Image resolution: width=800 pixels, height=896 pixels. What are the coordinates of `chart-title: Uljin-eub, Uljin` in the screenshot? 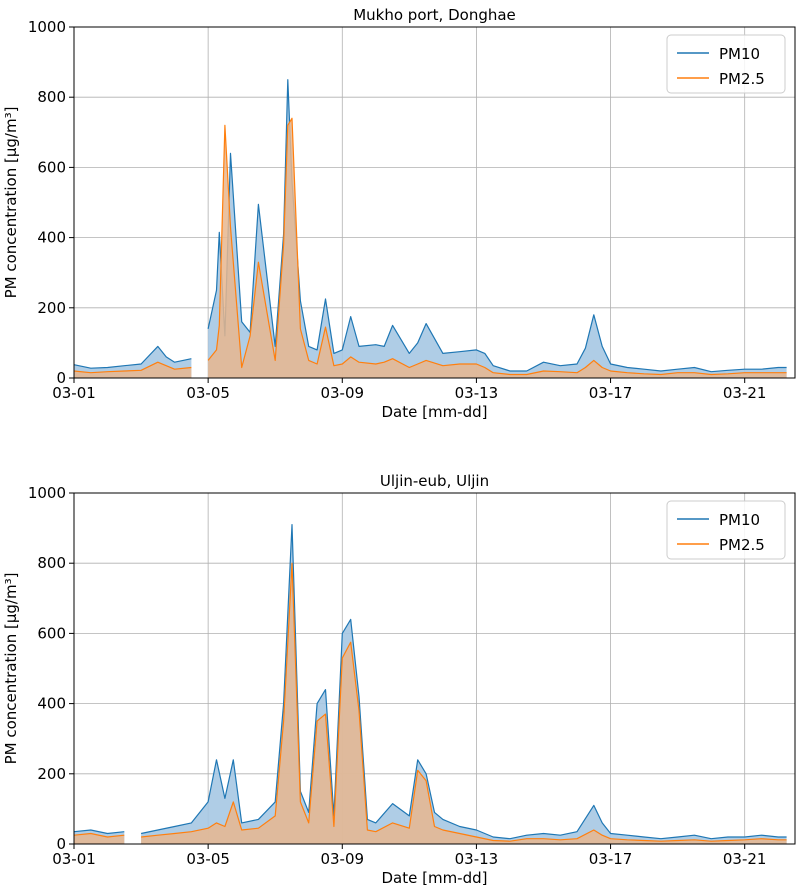 It's located at (434, 481).